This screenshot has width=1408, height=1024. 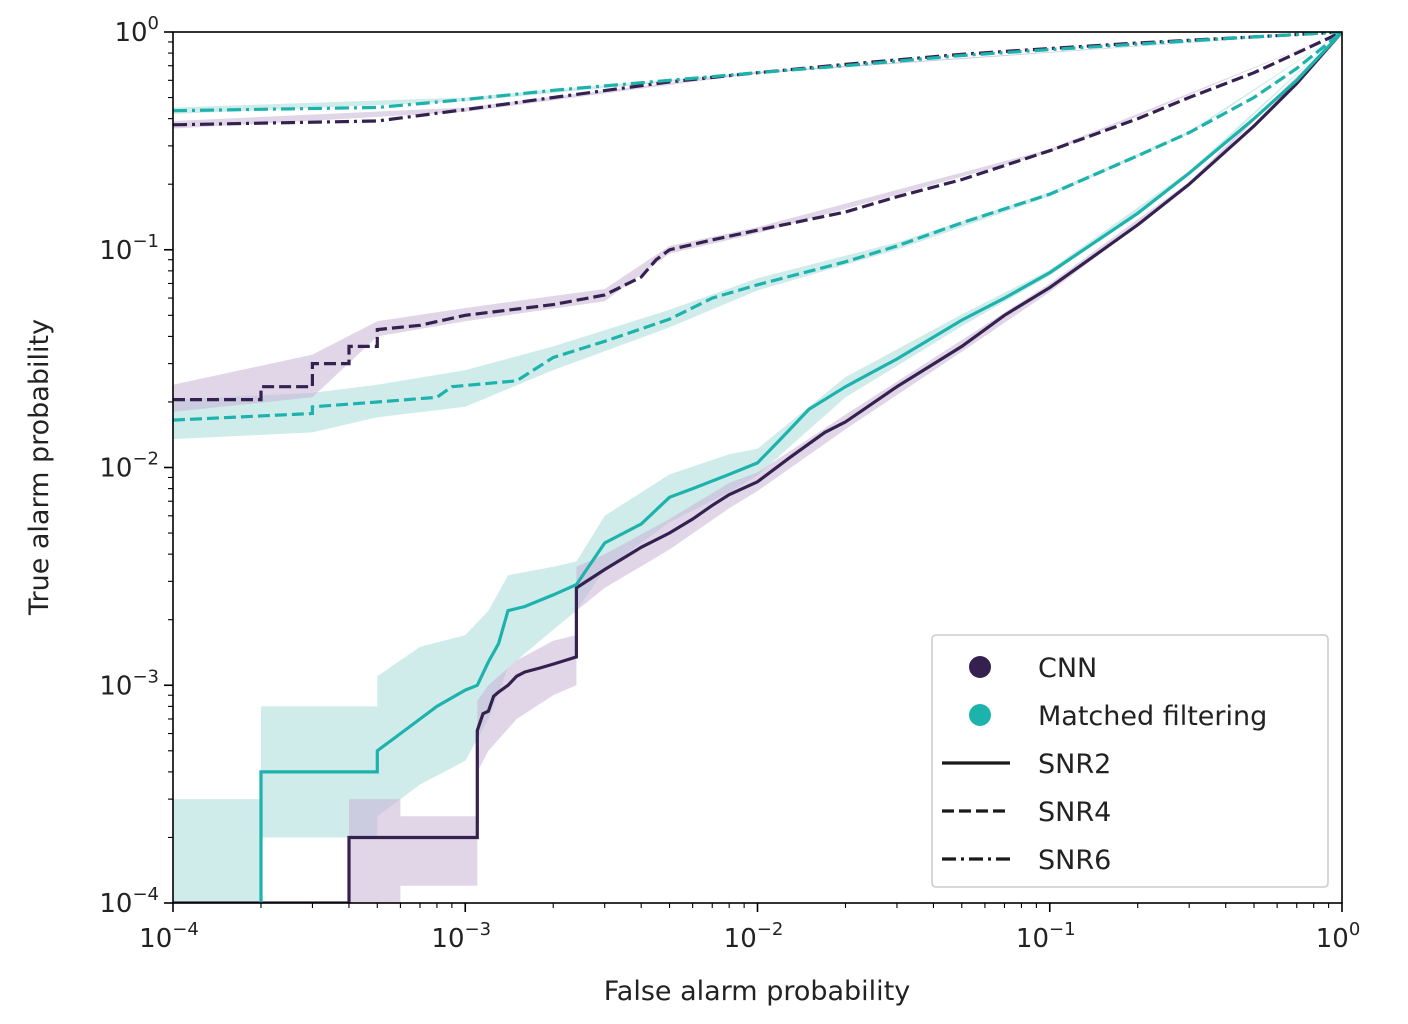 What do you see at coordinates (980, 715) in the screenshot?
I see `legend-marker-matched-filtering` at bounding box center [980, 715].